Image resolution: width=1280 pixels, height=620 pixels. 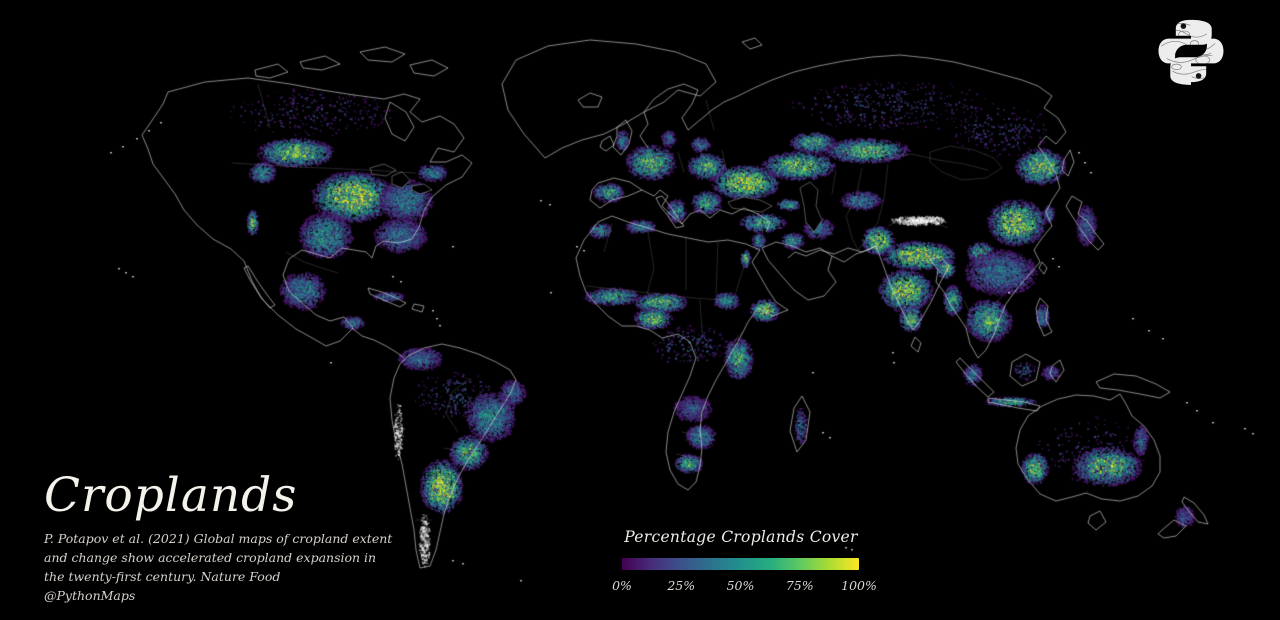 What do you see at coordinates (622, 585) in the screenshot?
I see `tick-label-0: 0%` at bounding box center [622, 585].